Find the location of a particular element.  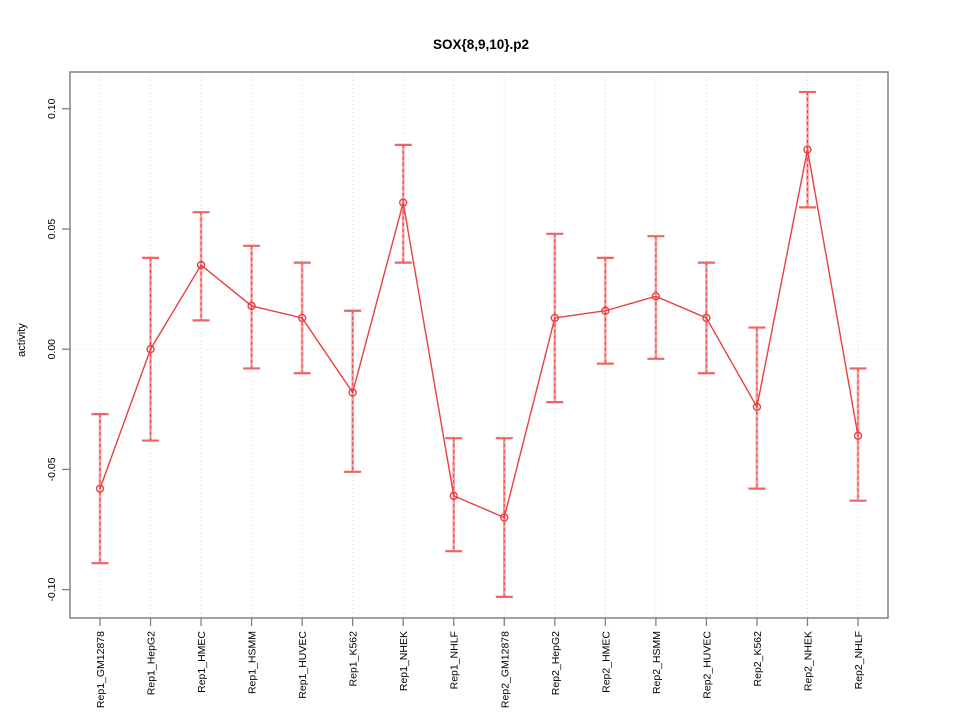

y-tick-label: 0.10 is located at coordinates (52, 108).